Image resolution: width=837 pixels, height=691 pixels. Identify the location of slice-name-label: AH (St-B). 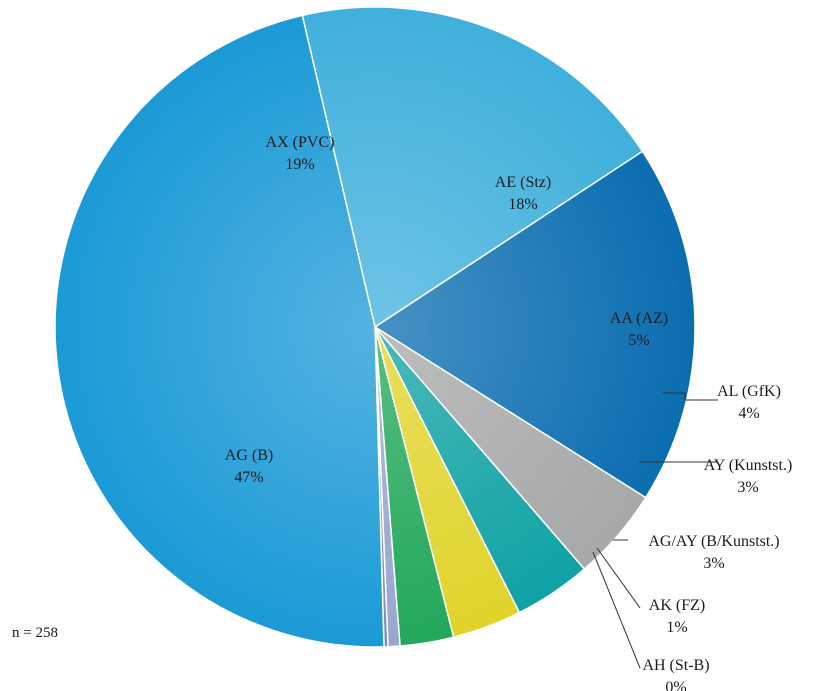
(675, 665).